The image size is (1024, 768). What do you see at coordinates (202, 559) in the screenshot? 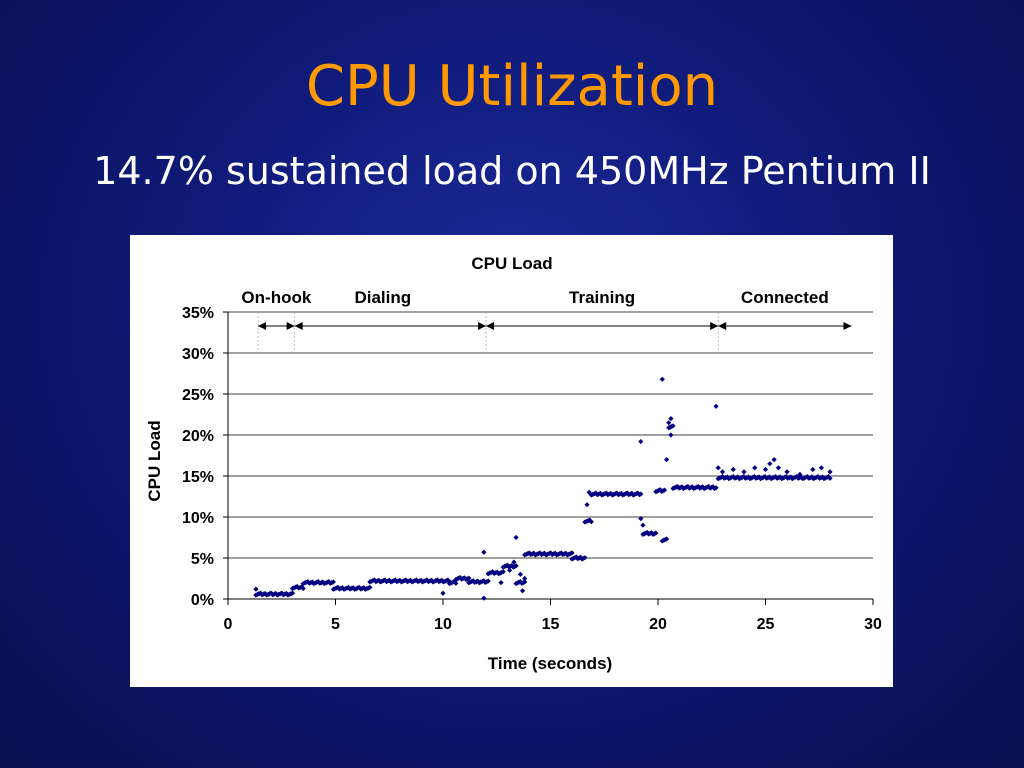
I see `y-tick-label: 5%` at bounding box center [202, 559].